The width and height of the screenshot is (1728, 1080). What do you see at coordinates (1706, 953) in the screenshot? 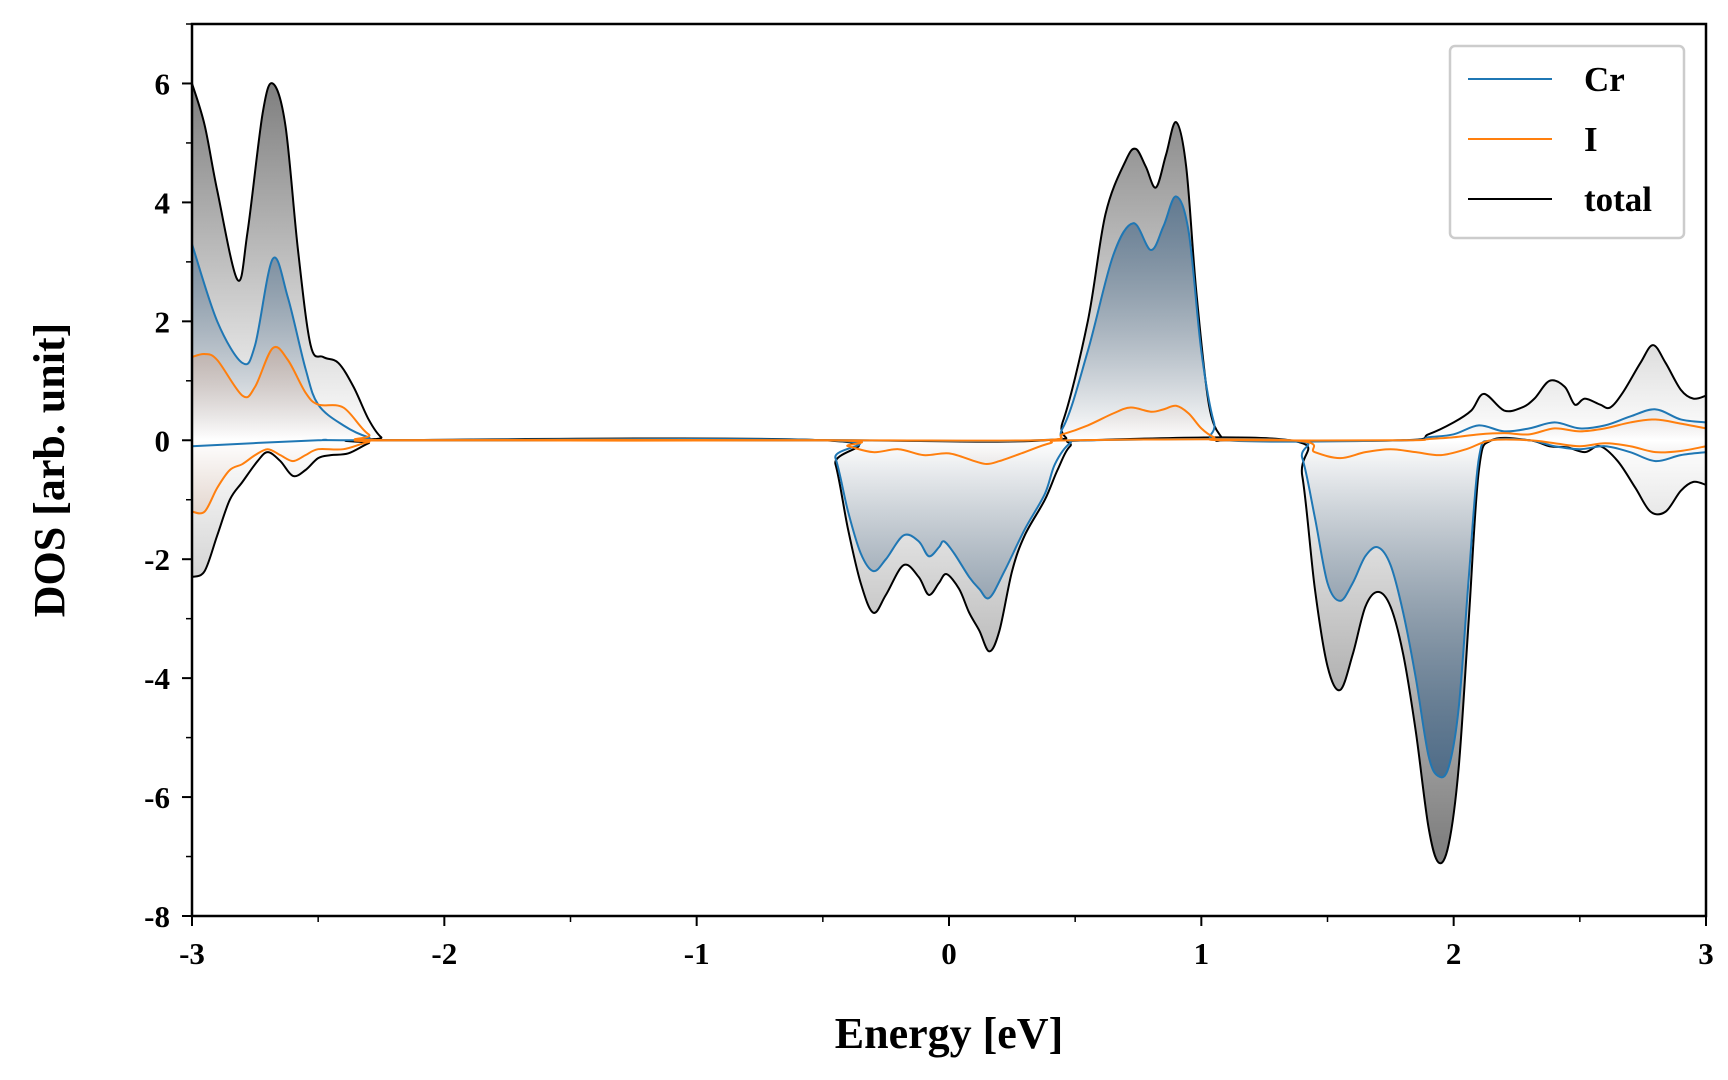
I see `x-tick-label: 3` at bounding box center [1706, 953].